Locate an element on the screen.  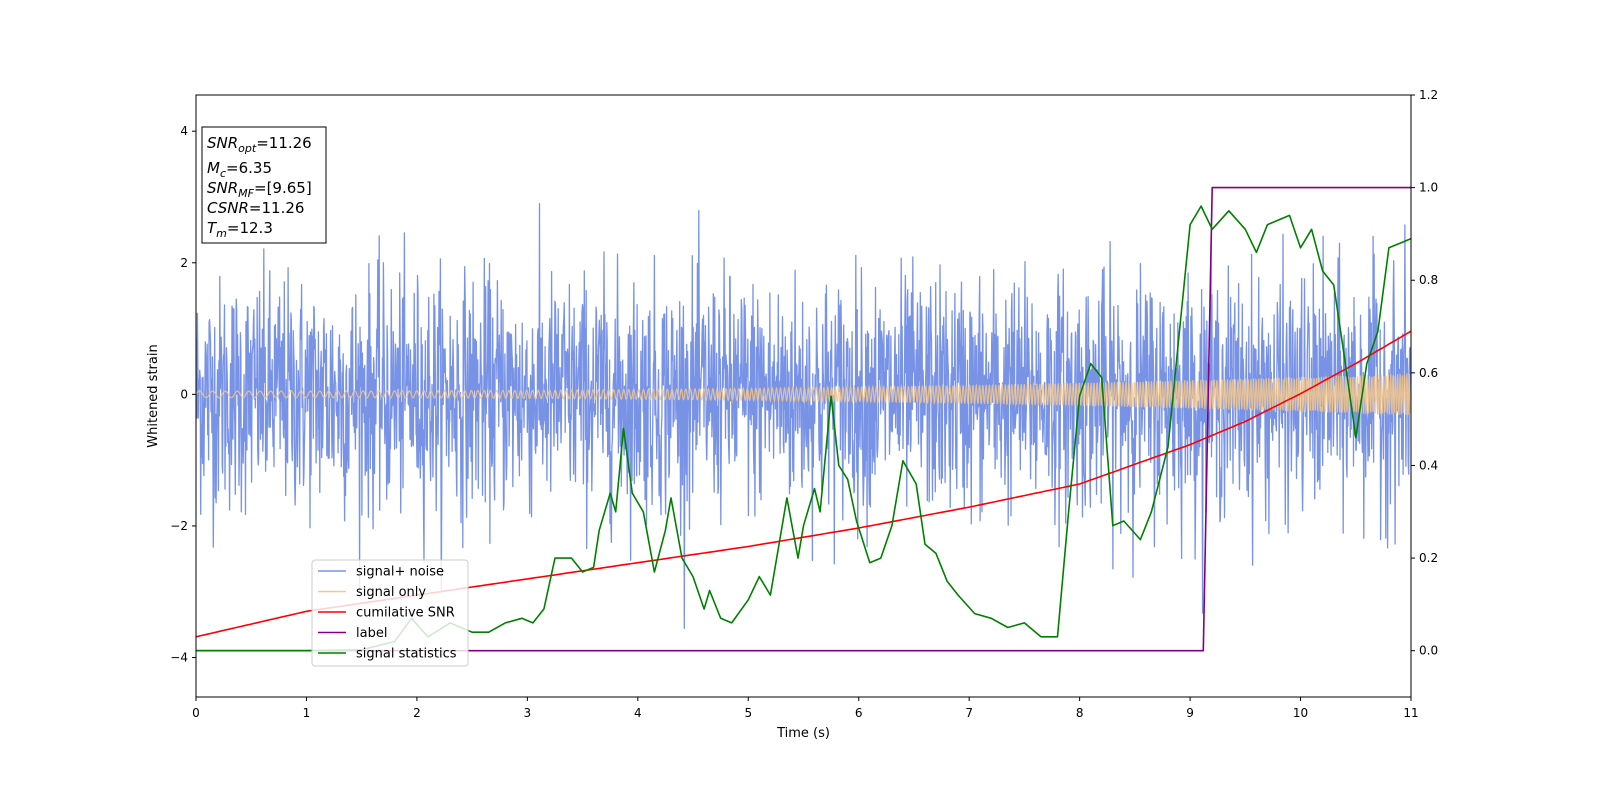
x-axis-label: Time (s) is located at coordinates (803, 733).